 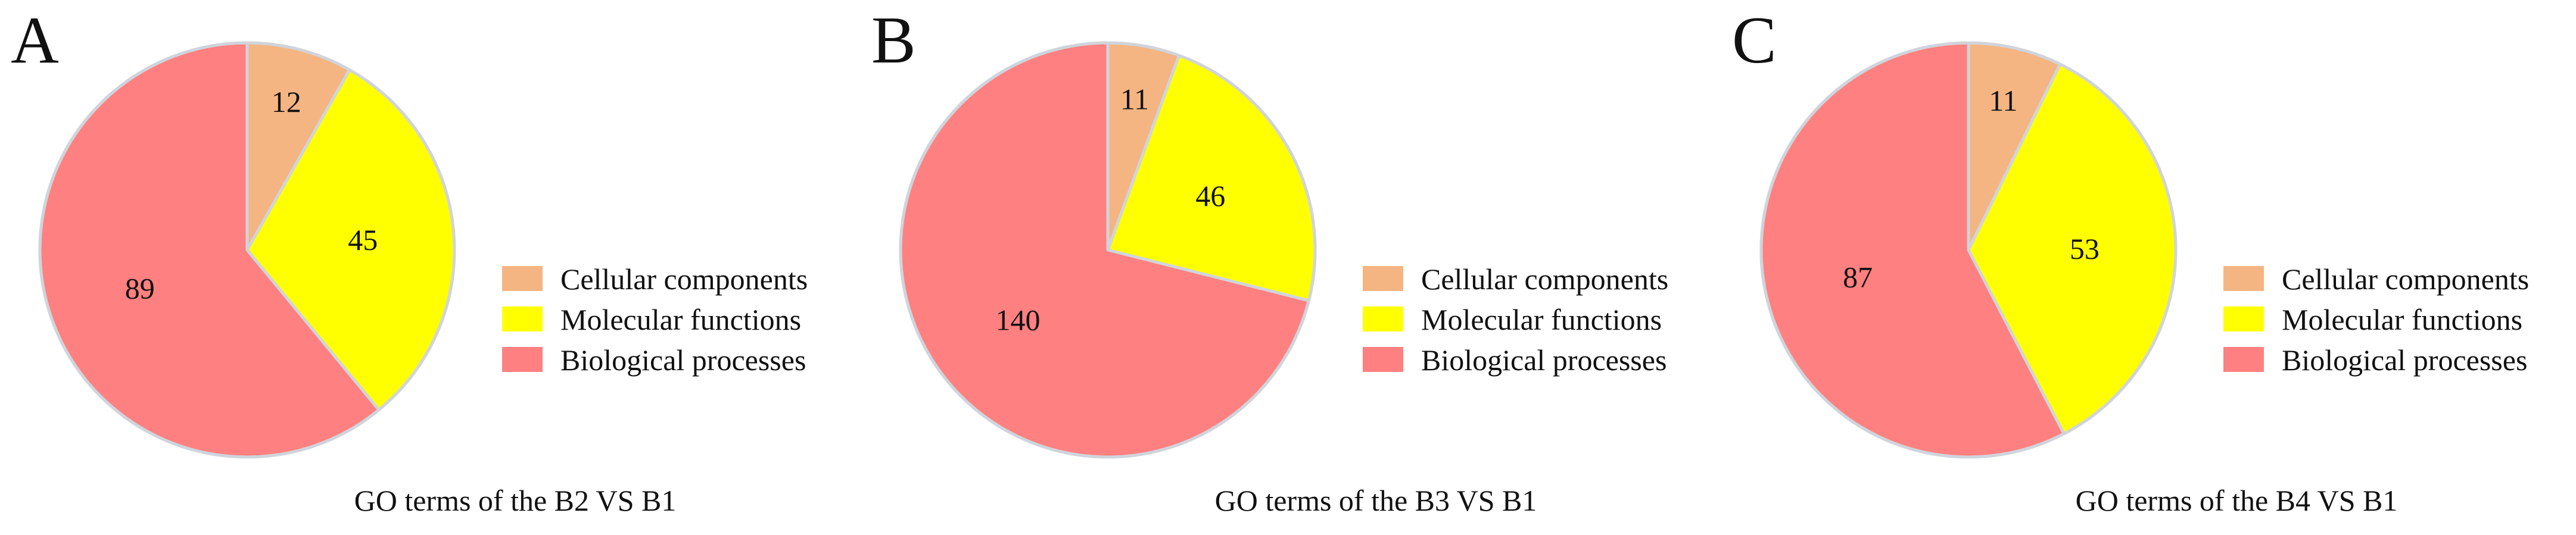 What do you see at coordinates (515, 500) in the screenshot?
I see `chart-caption: GO terms of the B2 VS B1` at bounding box center [515, 500].